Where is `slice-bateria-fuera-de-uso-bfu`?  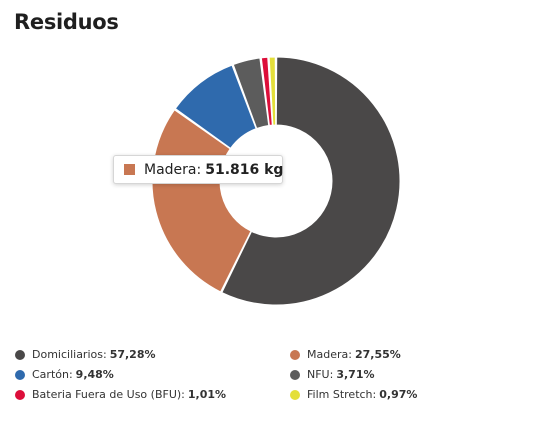 slice-bateria-fuera-de-uso-bfu is located at coordinates (266, 91).